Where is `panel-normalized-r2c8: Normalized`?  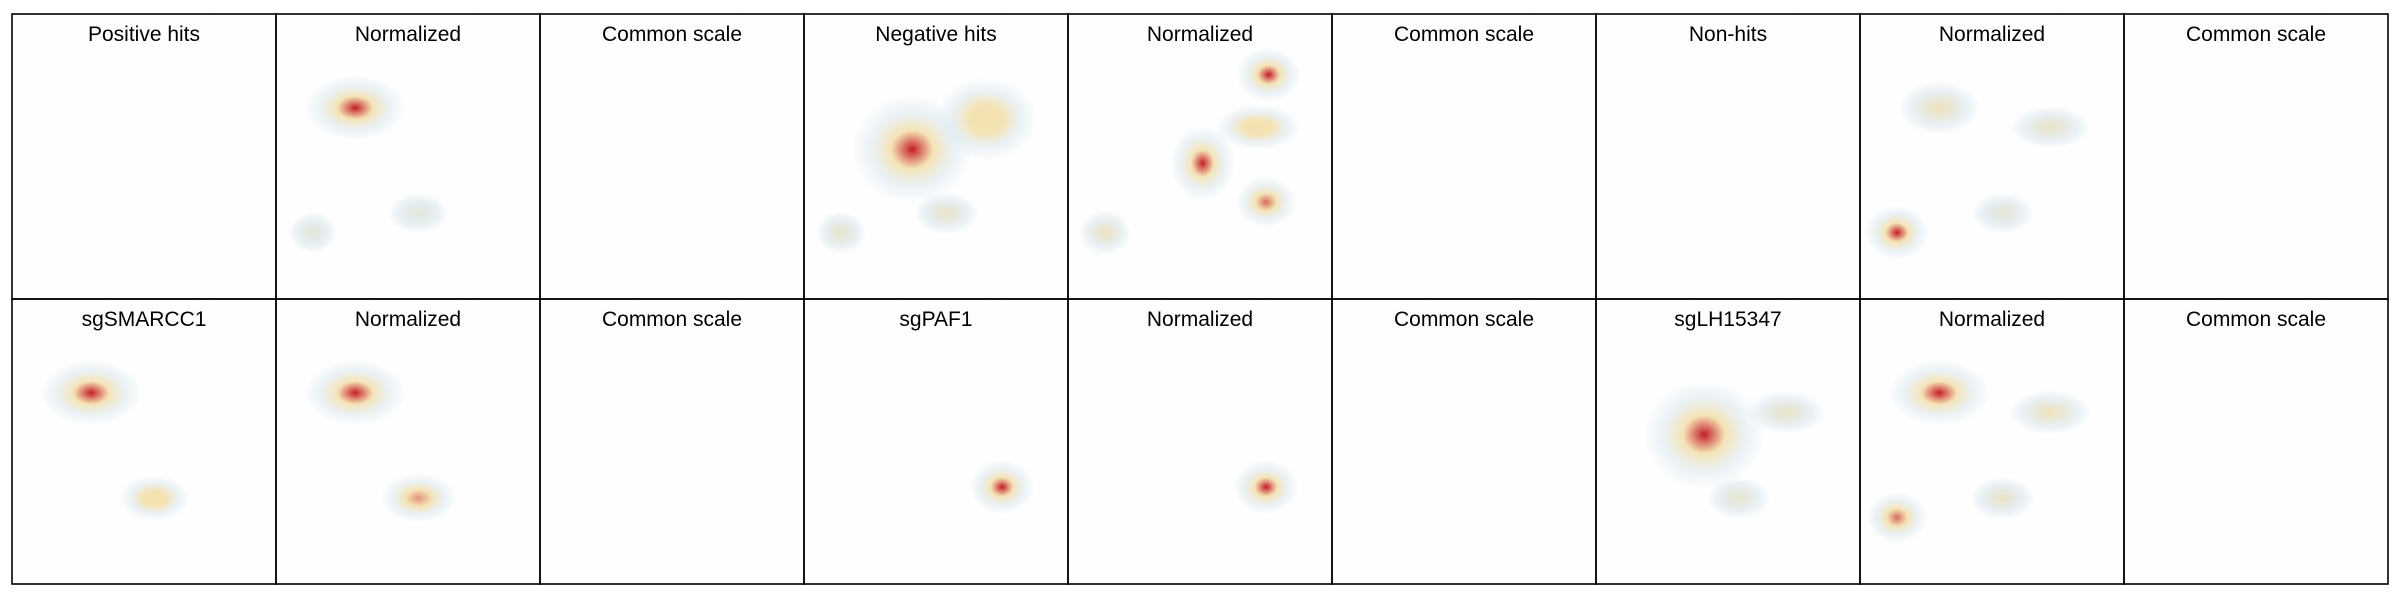 panel-normalized-r2c8: Normalized is located at coordinates (1992, 441).